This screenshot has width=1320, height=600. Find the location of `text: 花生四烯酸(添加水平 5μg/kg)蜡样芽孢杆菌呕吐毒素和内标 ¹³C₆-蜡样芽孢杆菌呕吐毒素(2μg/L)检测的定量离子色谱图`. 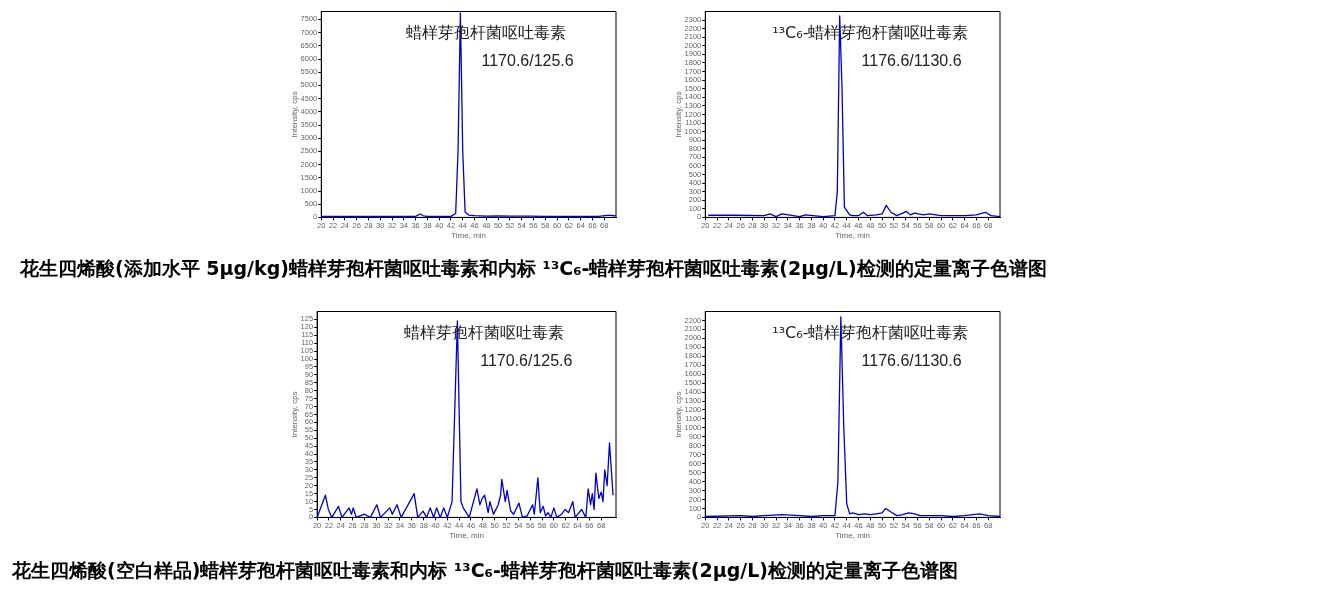

text: 花生四烯酸(添加水平 5μg/kg)蜡样芽孢杆菌呕吐毒素和内标 ¹³C₆-蜡样芽孢杆菌呕吐毒素(2μg/L)检测的定量离子色谱图 is located at coordinates (533, 268).